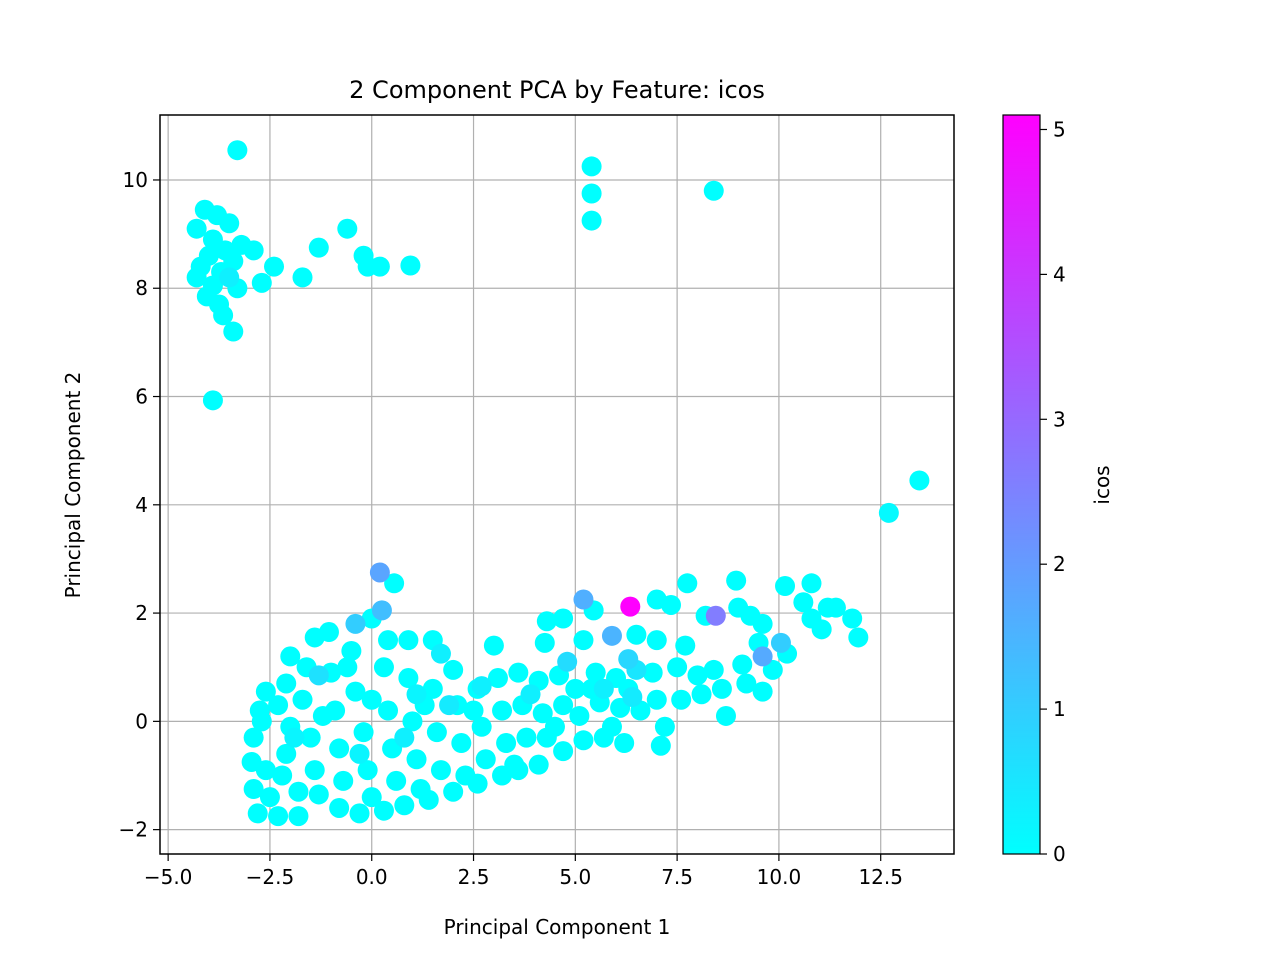 The image size is (1280, 960). What do you see at coordinates (880, 877) in the screenshot?
I see `x-tick-label: 12.5` at bounding box center [880, 877].